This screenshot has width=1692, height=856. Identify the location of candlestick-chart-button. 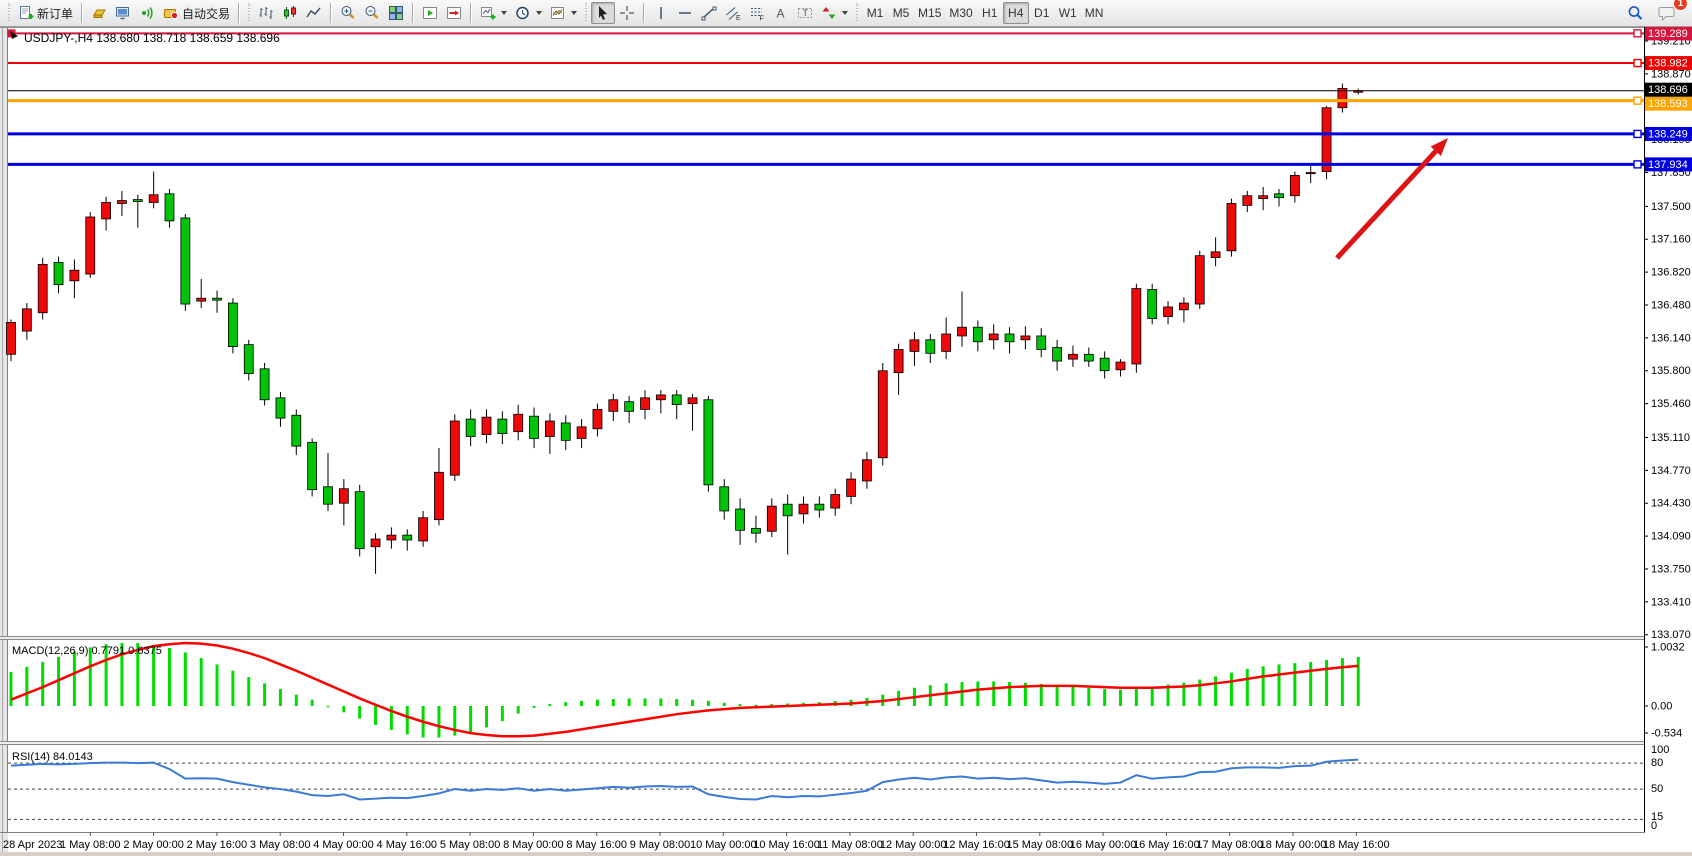
(290, 13).